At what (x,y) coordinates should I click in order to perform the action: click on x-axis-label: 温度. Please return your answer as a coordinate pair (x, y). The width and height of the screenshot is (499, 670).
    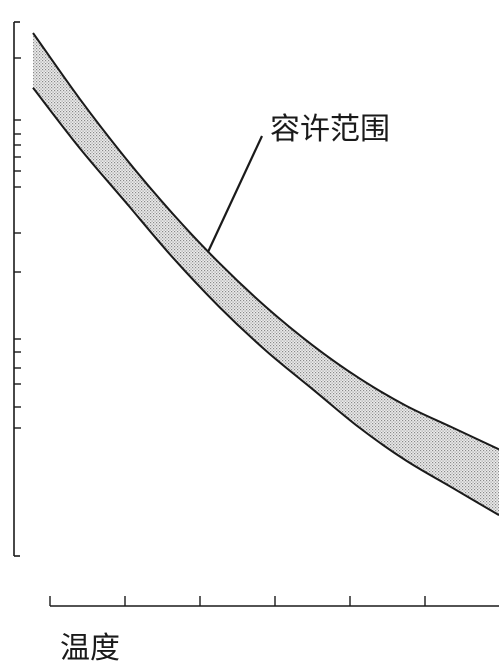
    Looking at the image, I should click on (90, 648).